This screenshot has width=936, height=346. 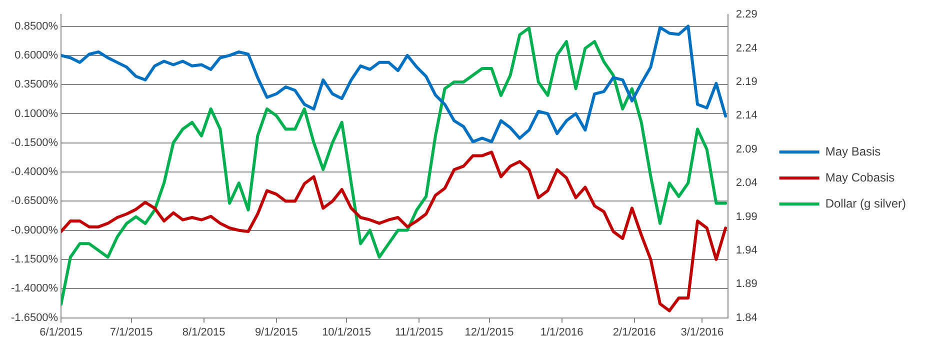 What do you see at coordinates (34, 142) in the screenshot?
I see `y-tick-label: -0.1500%` at bounding box center [34, 142].